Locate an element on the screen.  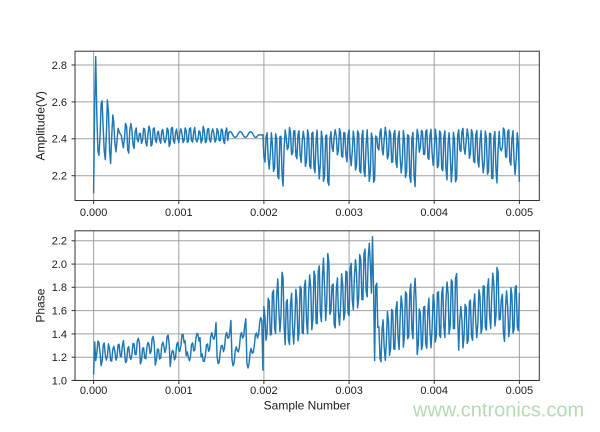
svg-text: Sample Number is located at coordinates (307, 406).